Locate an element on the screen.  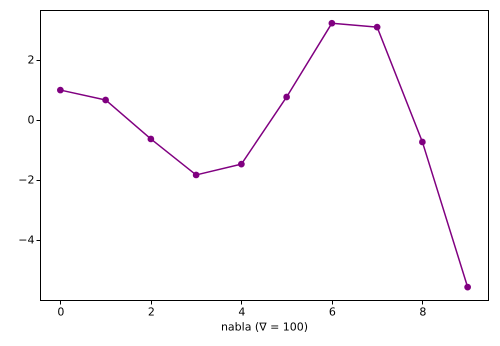
x-tick-label: 4 is located at coordinates (242, 312).